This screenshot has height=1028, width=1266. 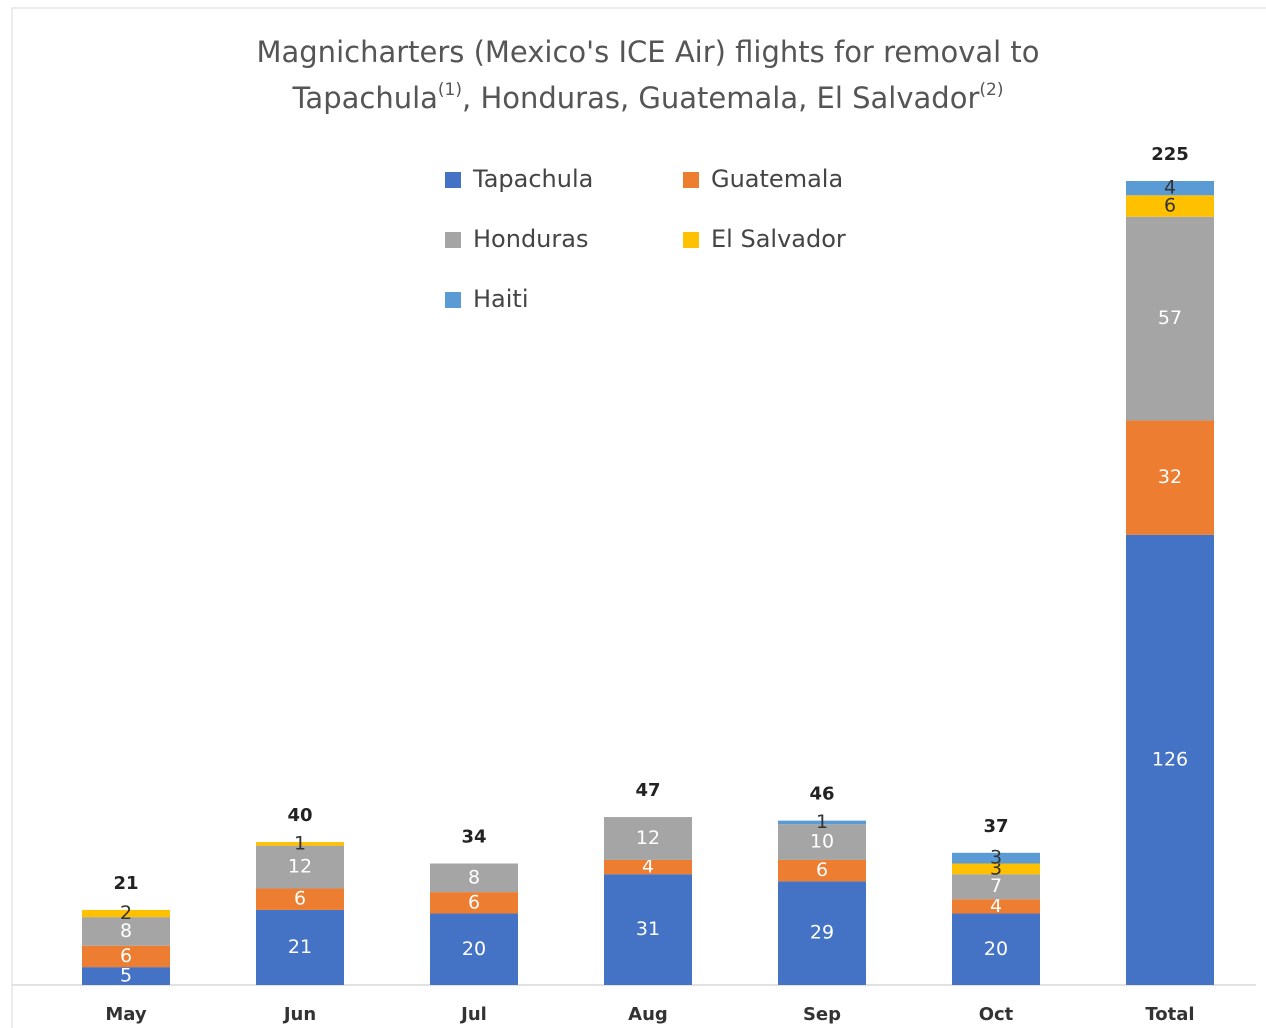 I want to click on data-label: 32, so click(x=1170, y=477).